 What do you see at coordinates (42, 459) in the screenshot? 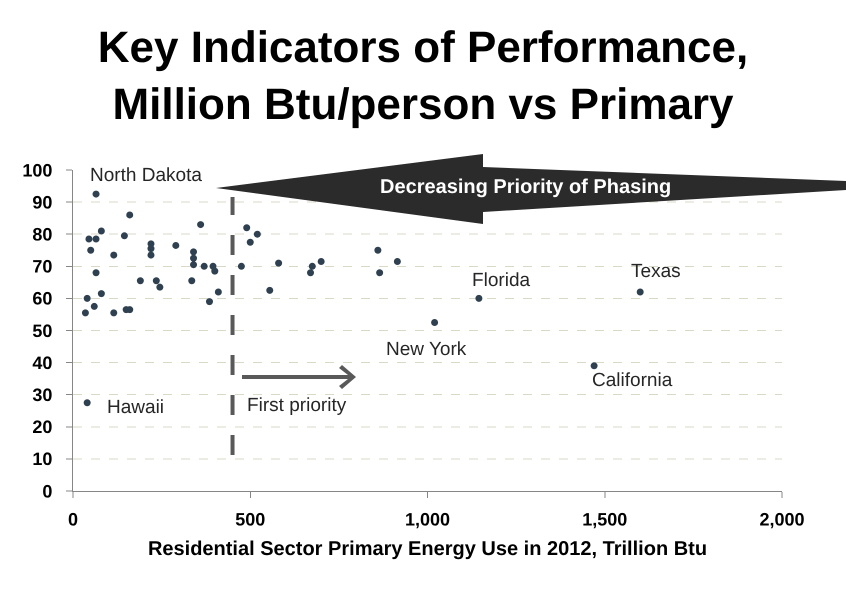
I see `y-tick-label: 10` at bounding box center [42, 459].